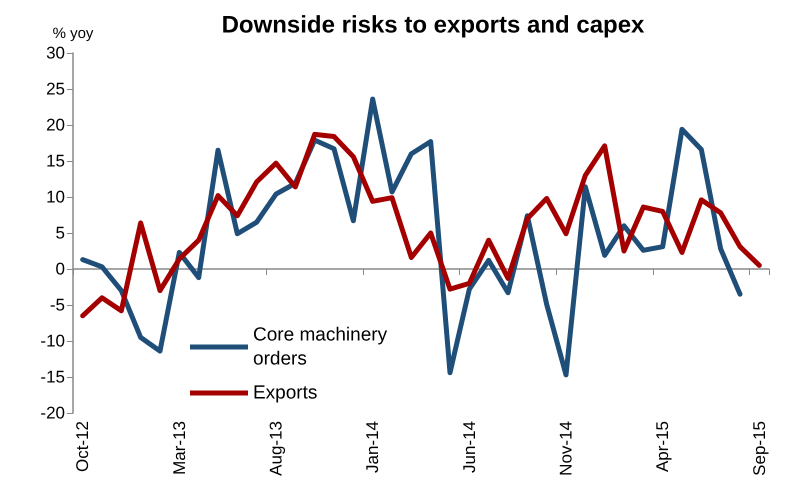 This screenshot has height=502, width=787. What do you see at coordinates (52, 341) in the screenshot?
I see `y-tick-label: -10` at bounding box center [52, 341].